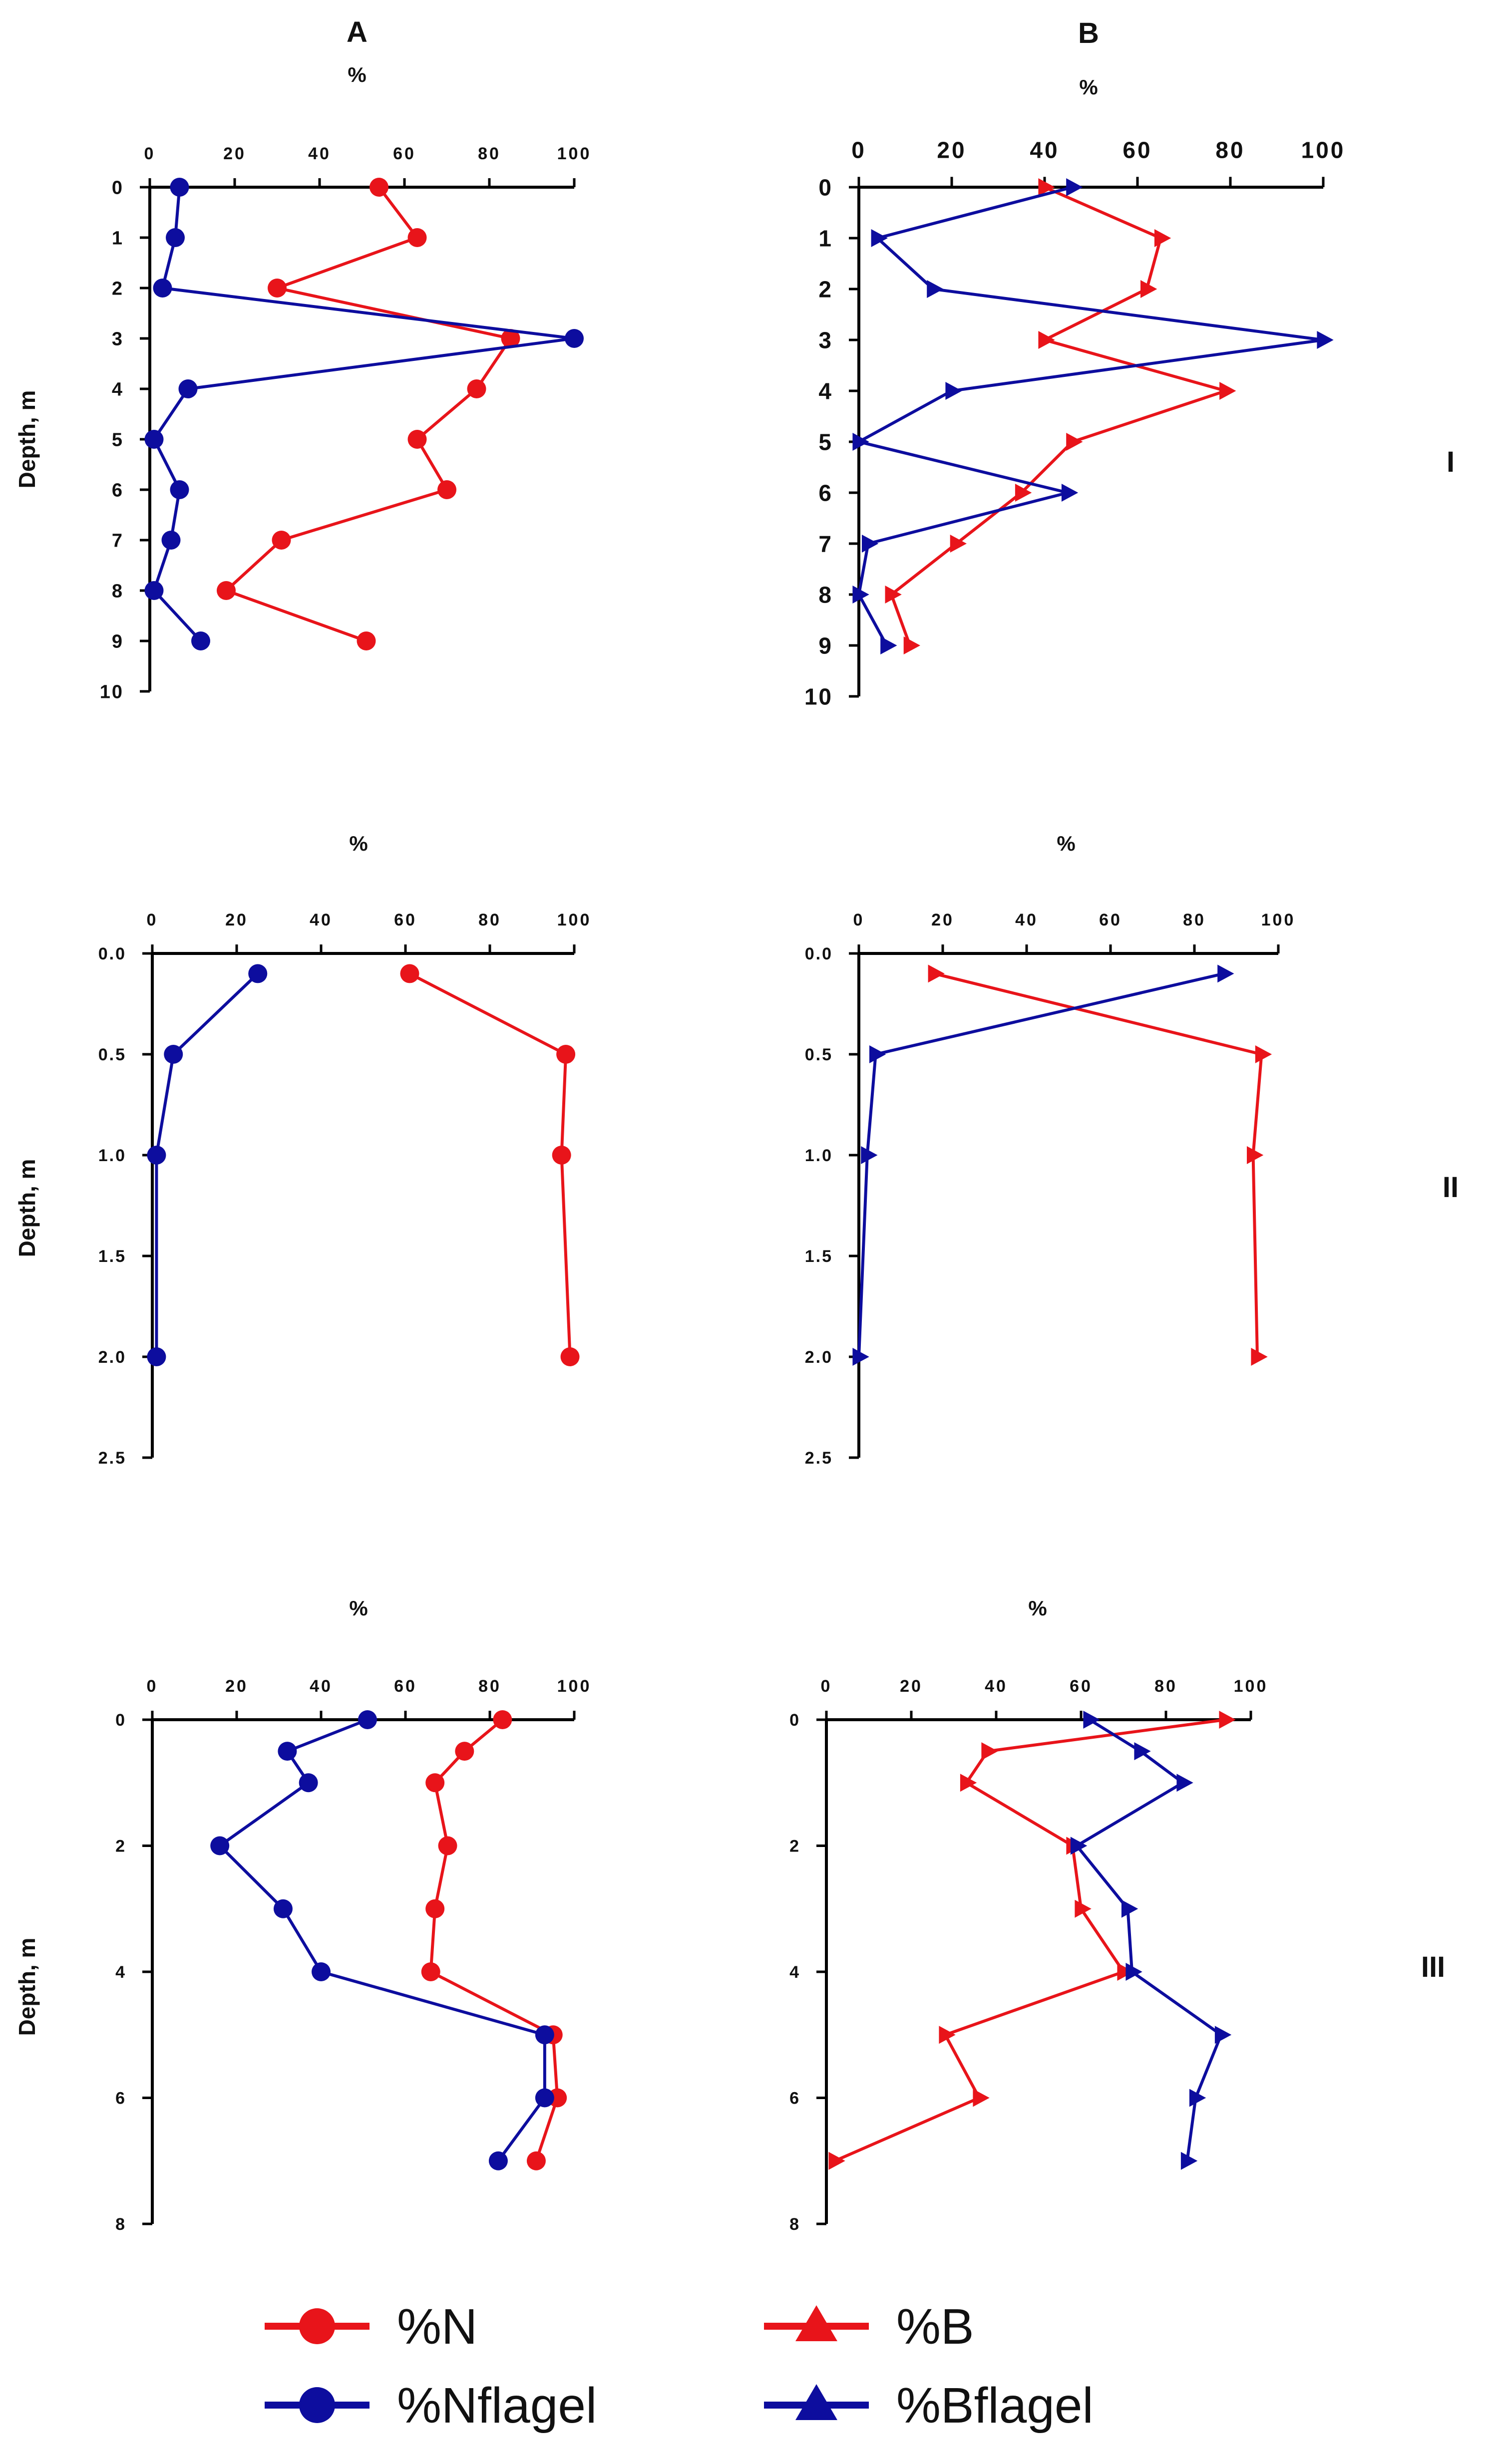 The height and width of the screenshot is (2464, 1498). I want to click on legend-label-bflagel: %Bflagel, so click(995, 2406).